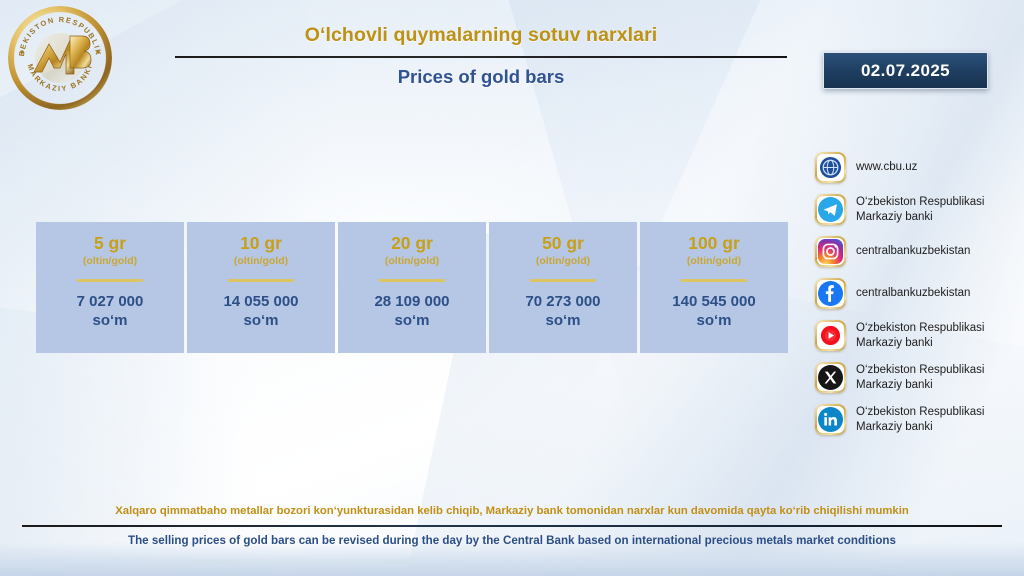 Image resolution: width=1024 pixels, height=576 pixels. Describe the element at coordinates (412, 302) in the screenshot. I see `card-price-value: 28 109 000` at that location.